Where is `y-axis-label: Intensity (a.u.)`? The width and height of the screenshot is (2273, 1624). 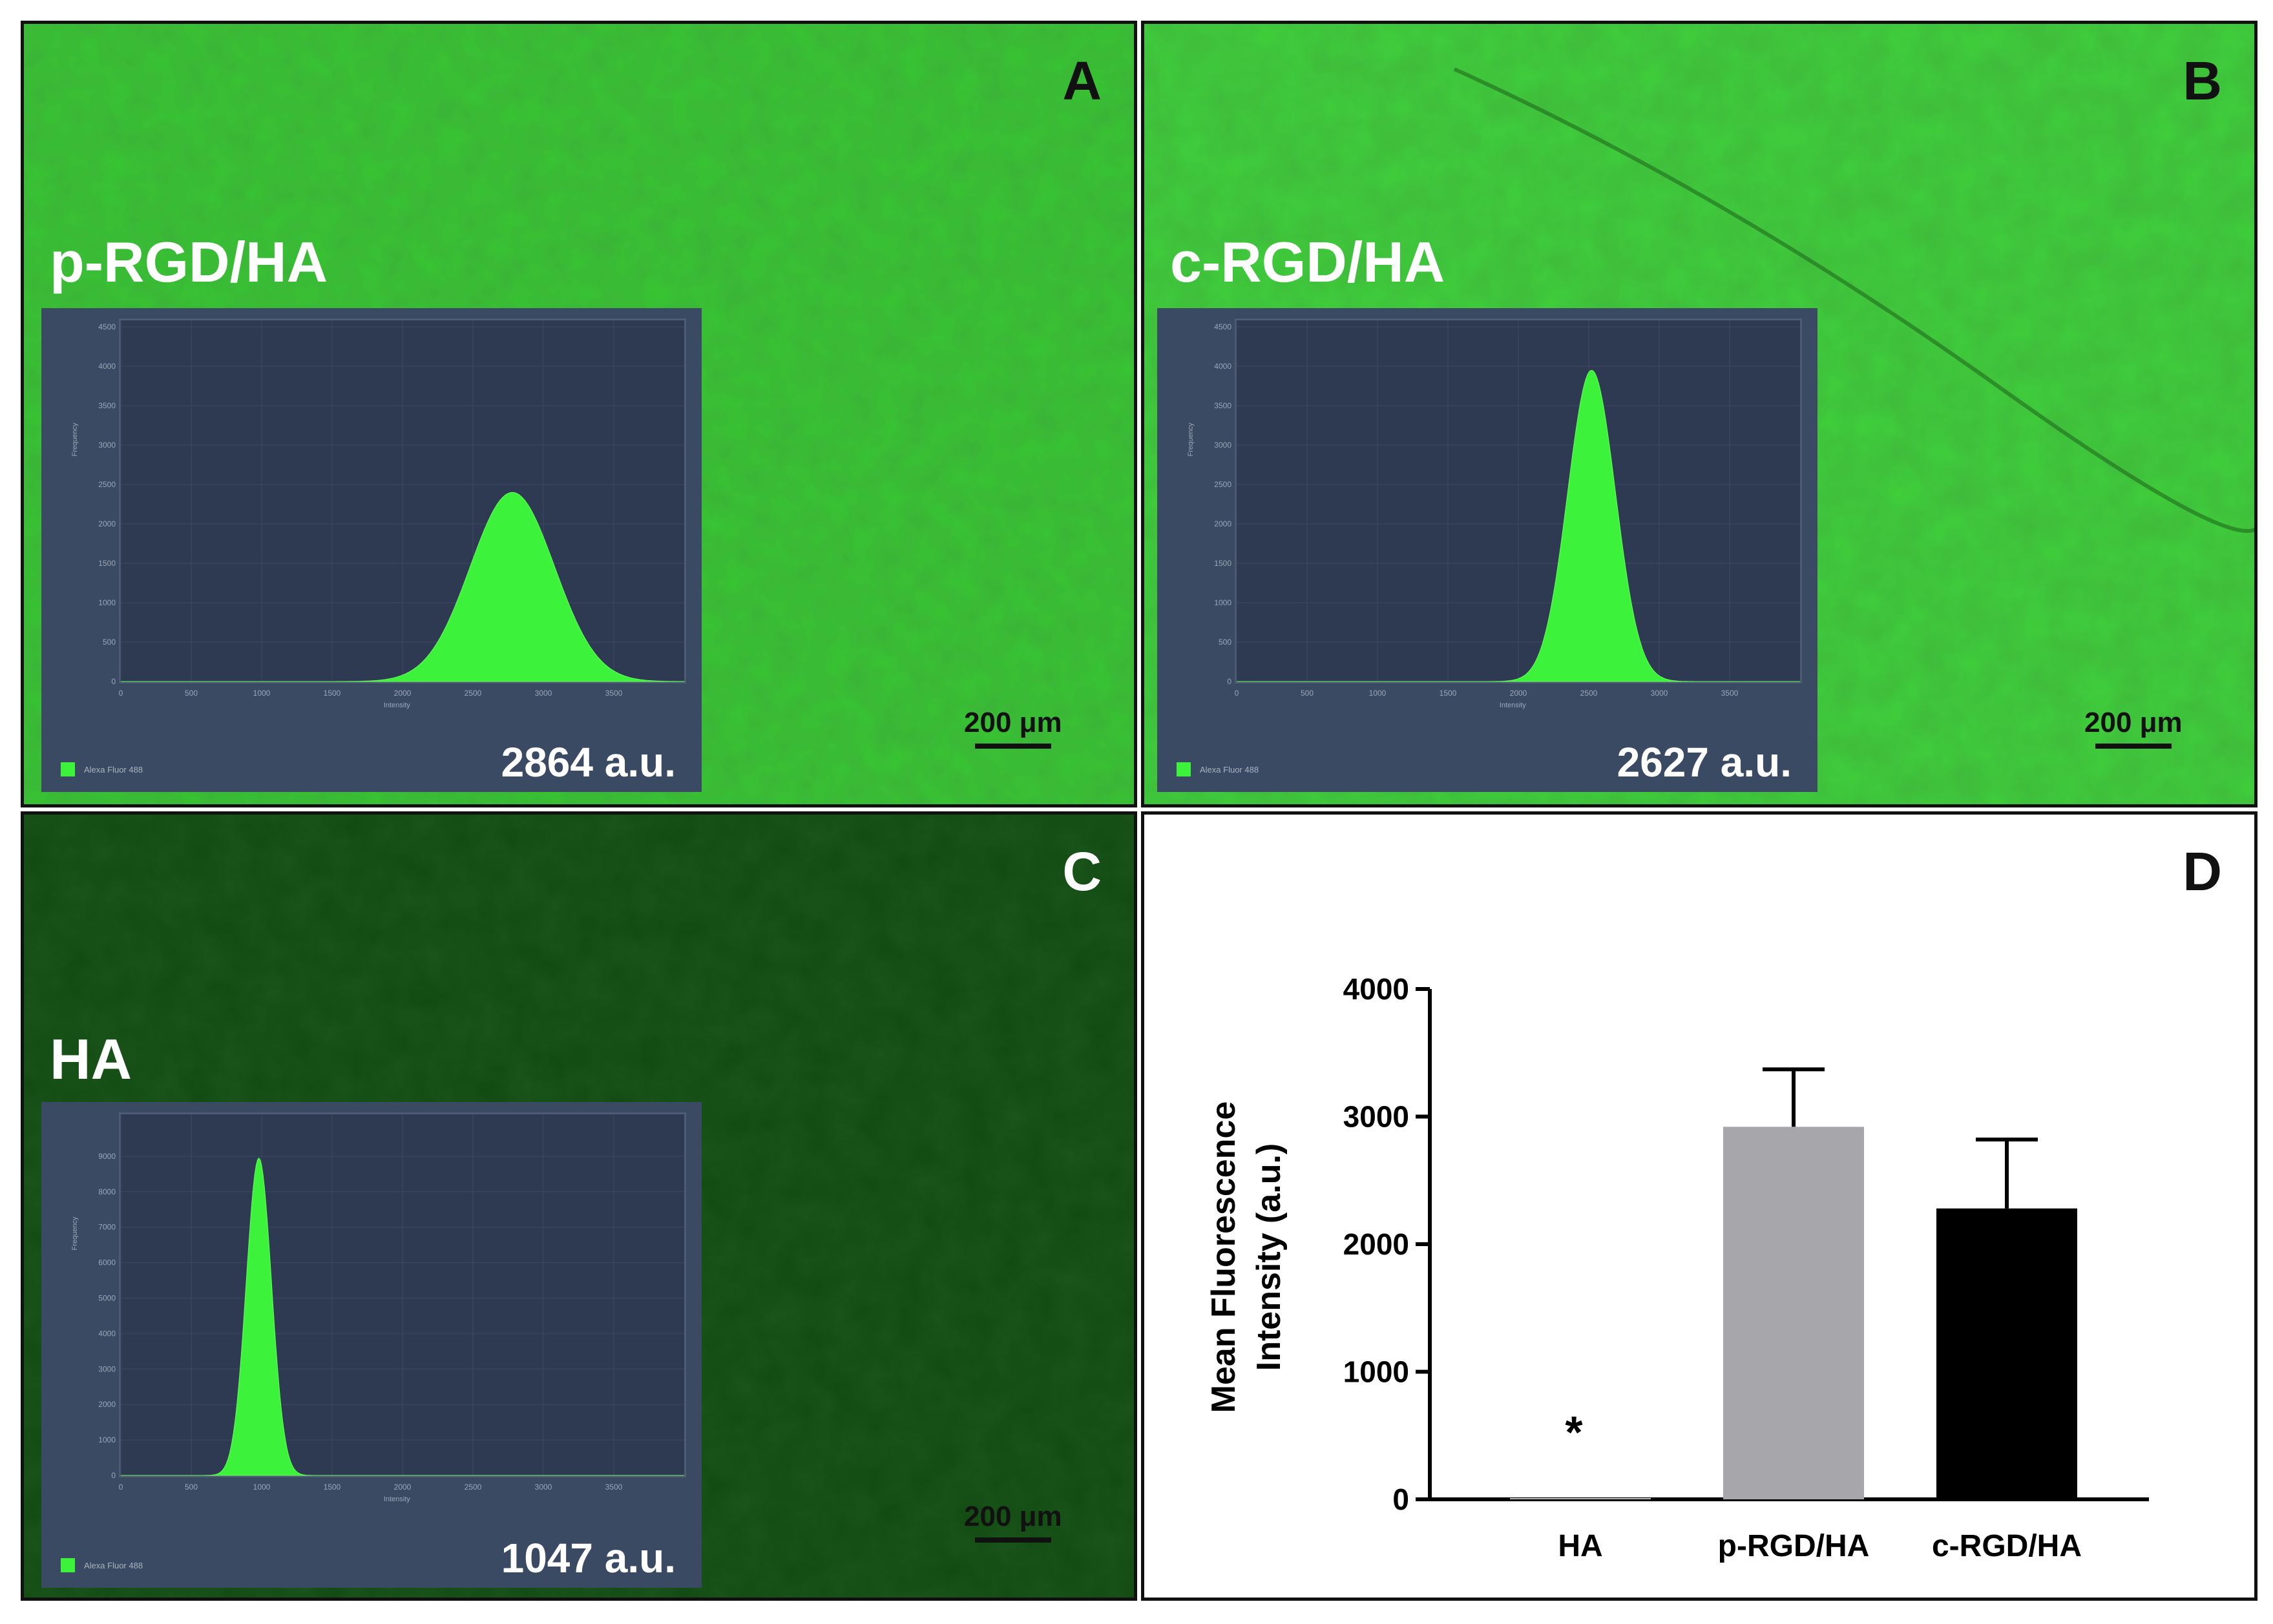 y-axis-label: Intensity (a.u.) is located at coordinates (1269, 1257).